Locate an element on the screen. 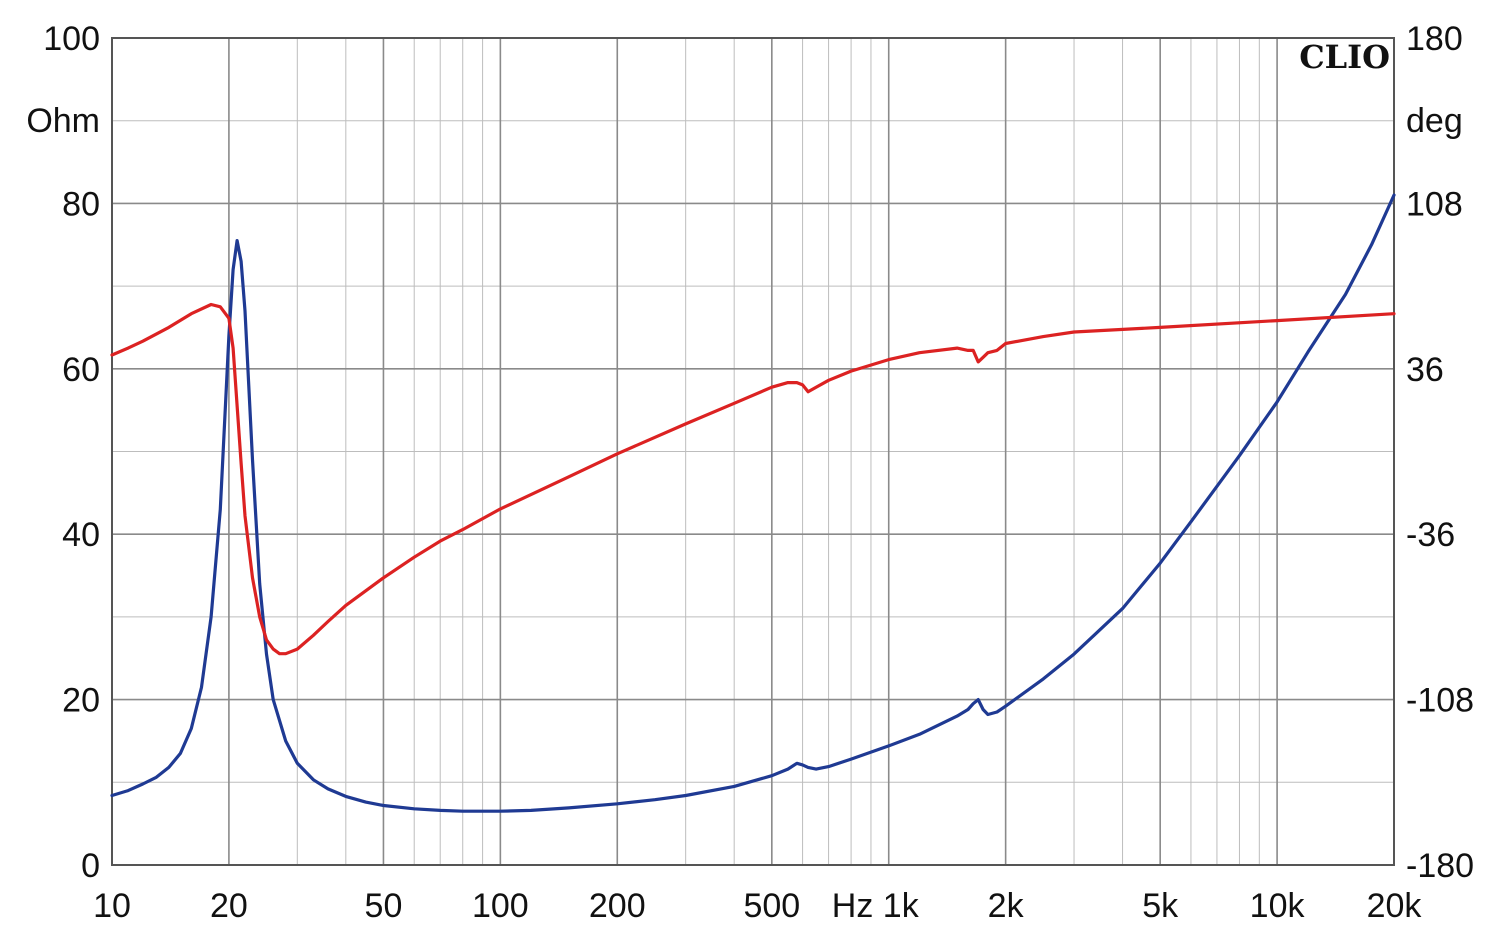  x-tick-label: 20 is located at coordinates (229, 906).